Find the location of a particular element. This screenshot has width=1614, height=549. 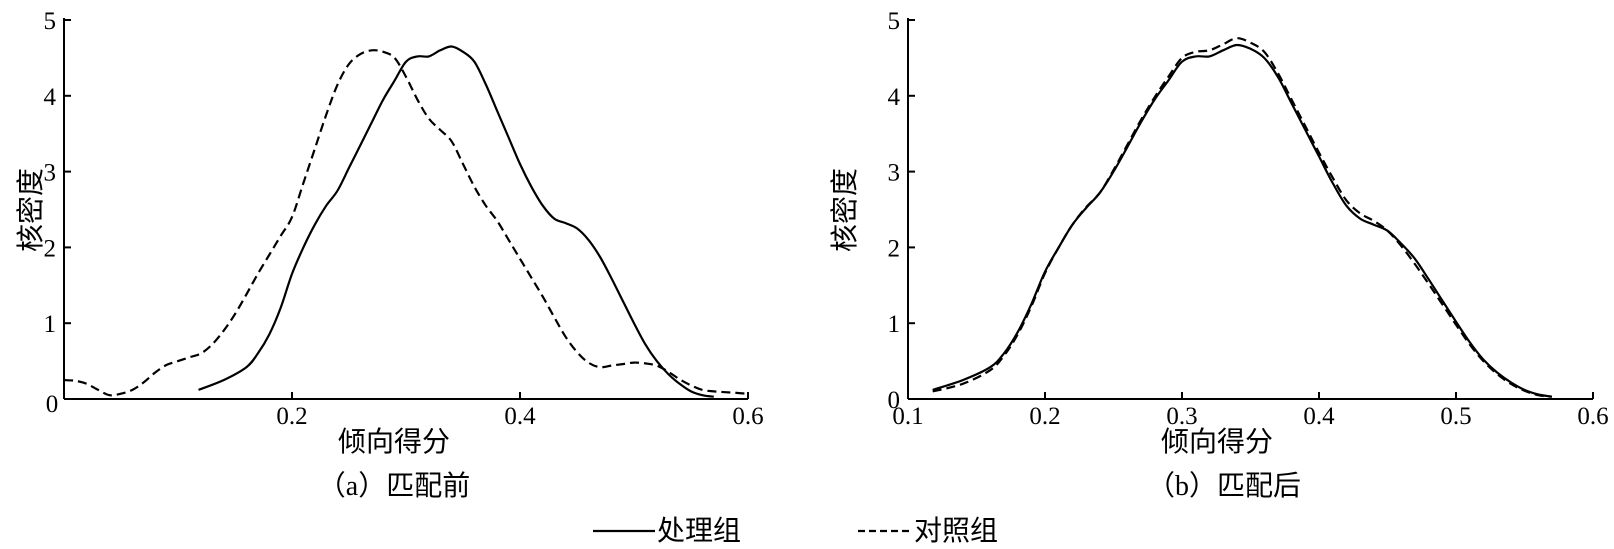

panel-b-y-tick-label: 2 is located at coordinates (894, 248).